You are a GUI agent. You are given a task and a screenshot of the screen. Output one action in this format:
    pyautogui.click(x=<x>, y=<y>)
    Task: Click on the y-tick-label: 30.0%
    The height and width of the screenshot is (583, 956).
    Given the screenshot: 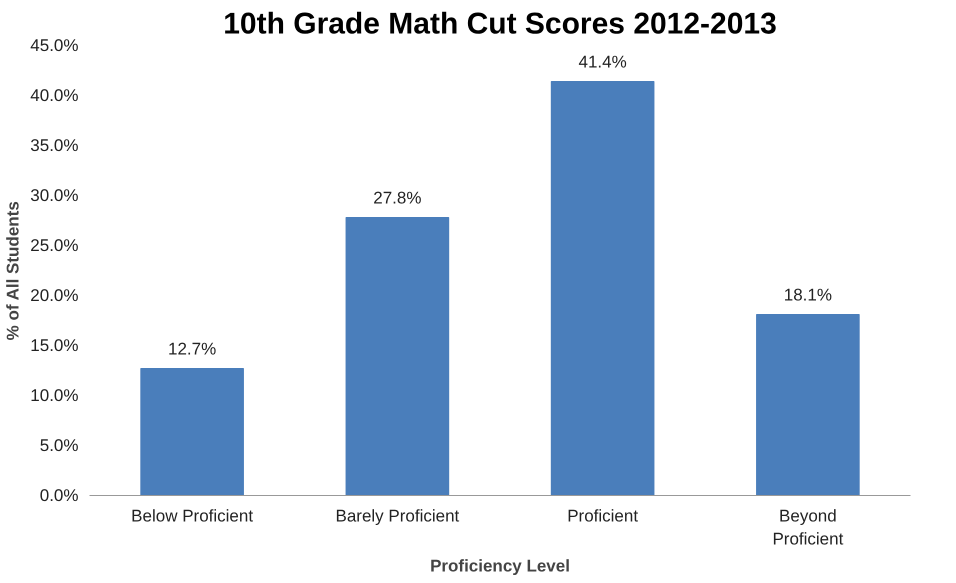 What is the action you would take?
    pyautogui.click(x=54, y=195)
    